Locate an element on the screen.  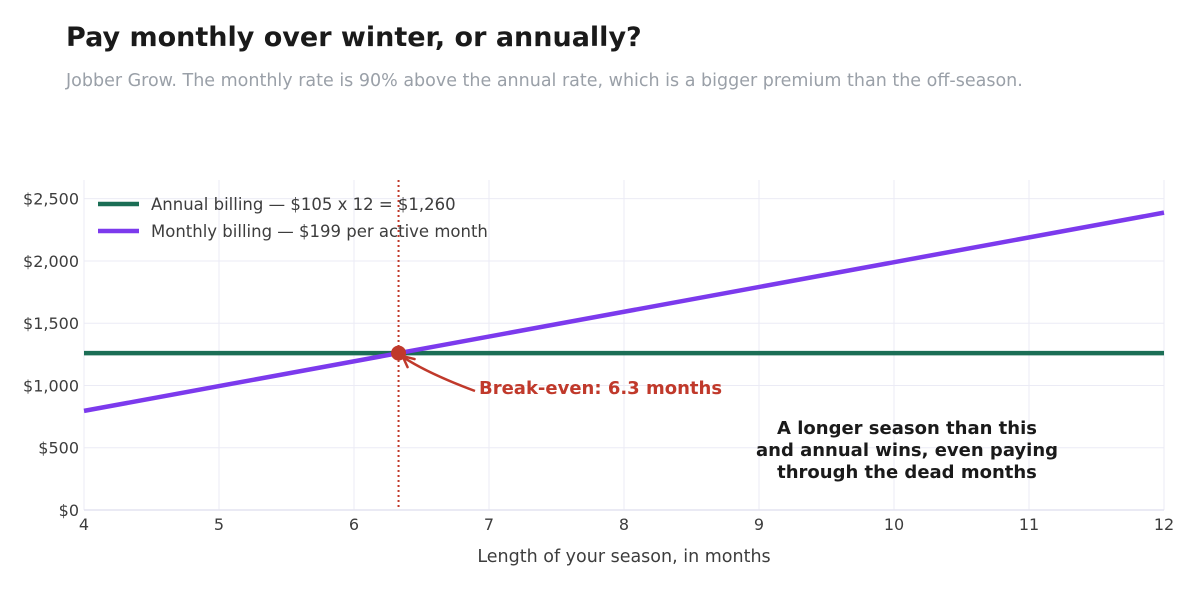
y-tick-label: $0 is located at coordinates (69, 510).